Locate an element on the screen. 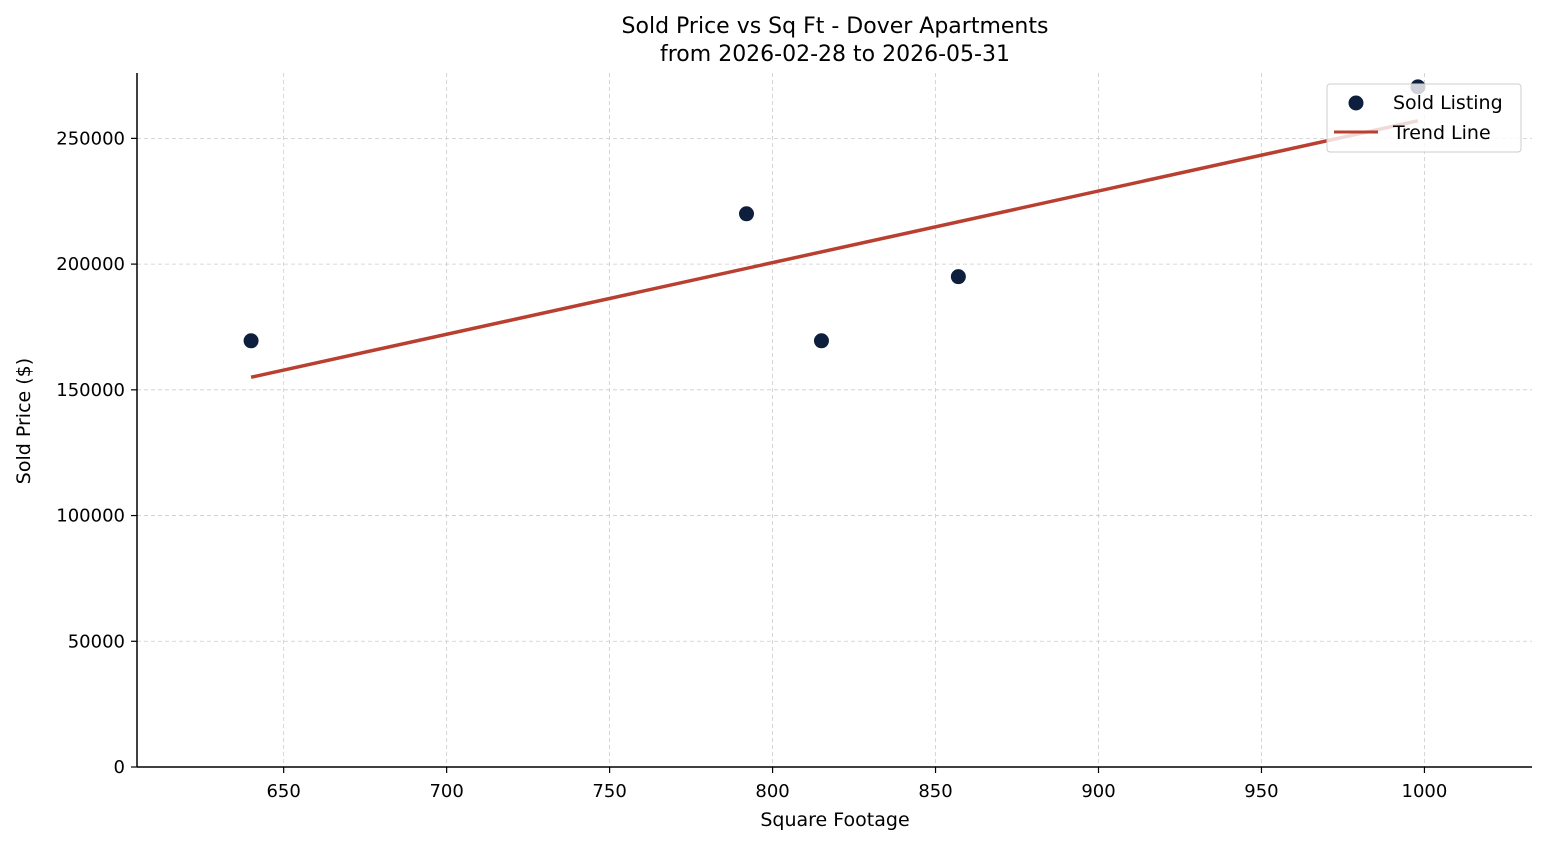 The image size is (1547, 845). legend-marker-sold-listing is located at coordinates (1356, 103).